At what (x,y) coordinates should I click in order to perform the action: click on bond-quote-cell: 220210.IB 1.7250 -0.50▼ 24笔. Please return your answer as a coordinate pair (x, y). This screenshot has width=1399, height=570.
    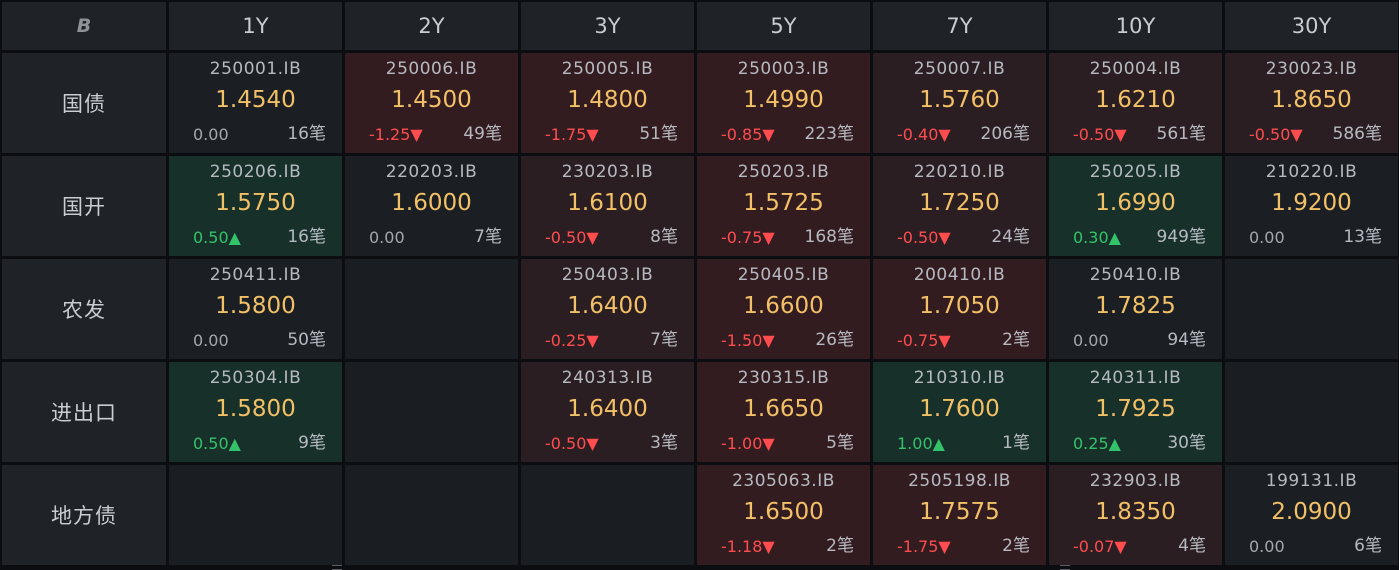
    Looking at the image, I should click on (959, 206).